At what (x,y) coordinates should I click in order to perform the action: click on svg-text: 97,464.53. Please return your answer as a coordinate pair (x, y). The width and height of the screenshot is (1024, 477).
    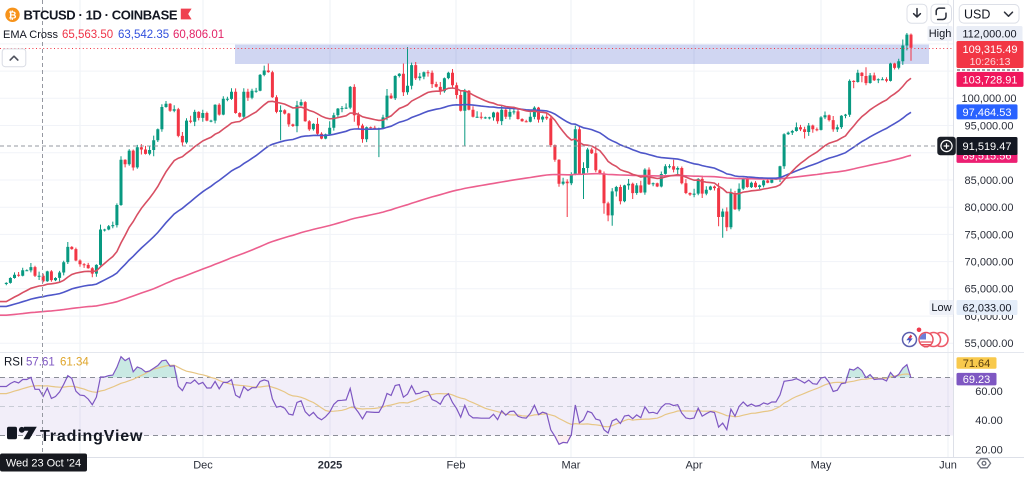
    Looking at the image, I should click on (987, 113).